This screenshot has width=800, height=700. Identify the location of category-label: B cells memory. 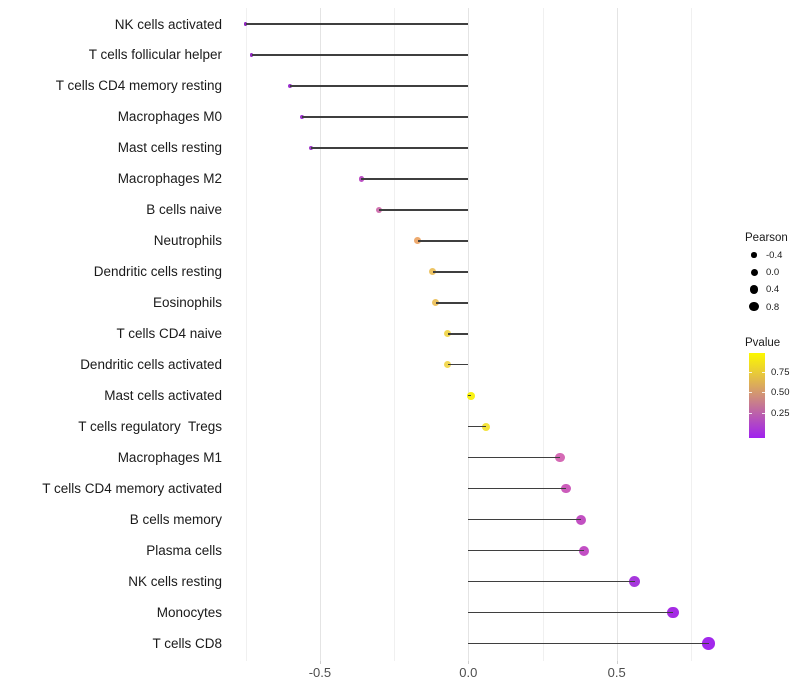
(175, 520).